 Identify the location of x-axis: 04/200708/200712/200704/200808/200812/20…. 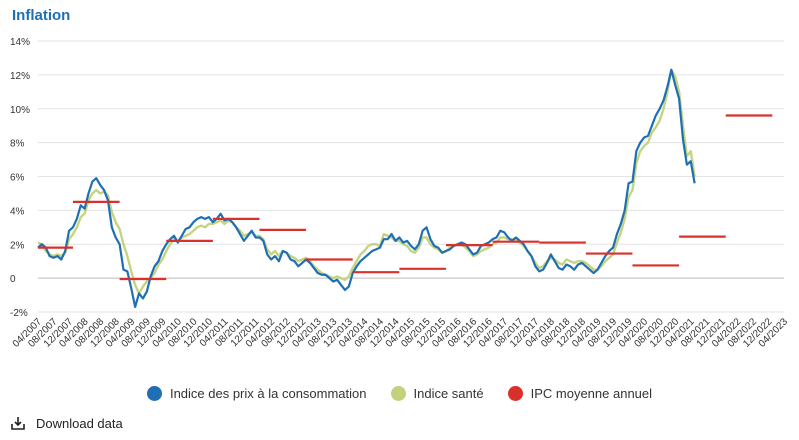
(401, 333).